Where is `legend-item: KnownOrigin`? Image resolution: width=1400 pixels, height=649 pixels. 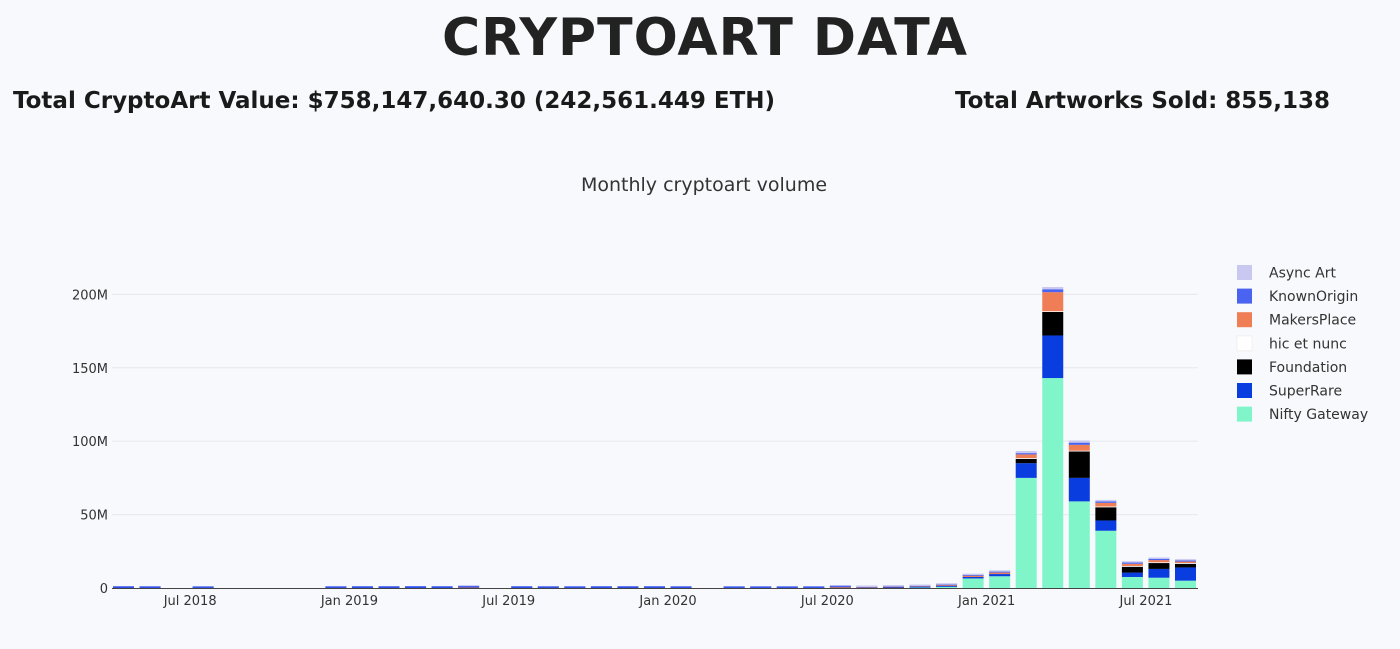
legend-item: KnownOrigin is located at coordinates (1297, 297).